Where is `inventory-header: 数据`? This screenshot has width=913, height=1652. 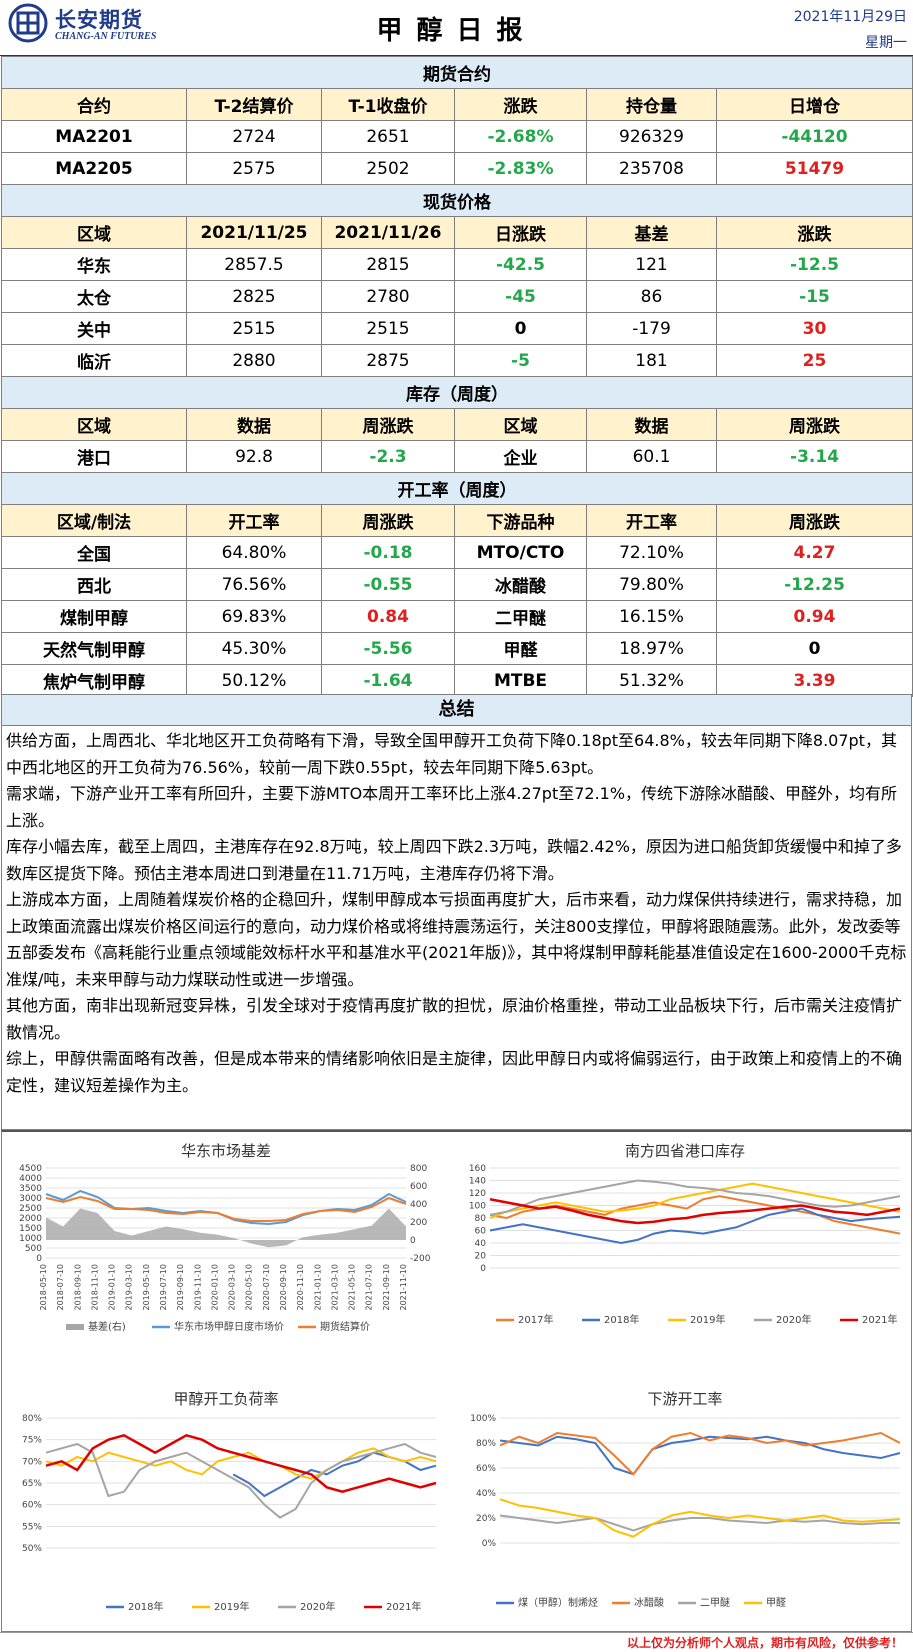 inventory-header: 数据 is located at coordinates (651, 424).